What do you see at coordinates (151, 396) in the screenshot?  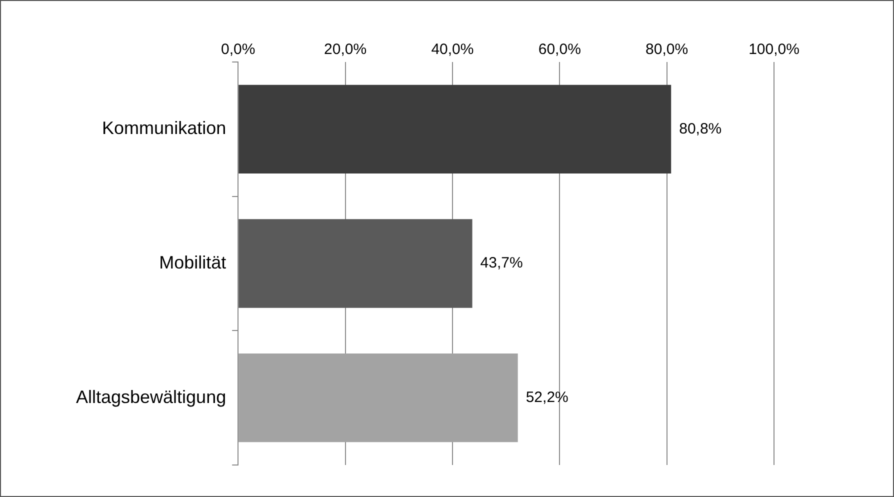 I see `y-tick-label: Alltagsbewältigung` at bounding box center [151, 396].